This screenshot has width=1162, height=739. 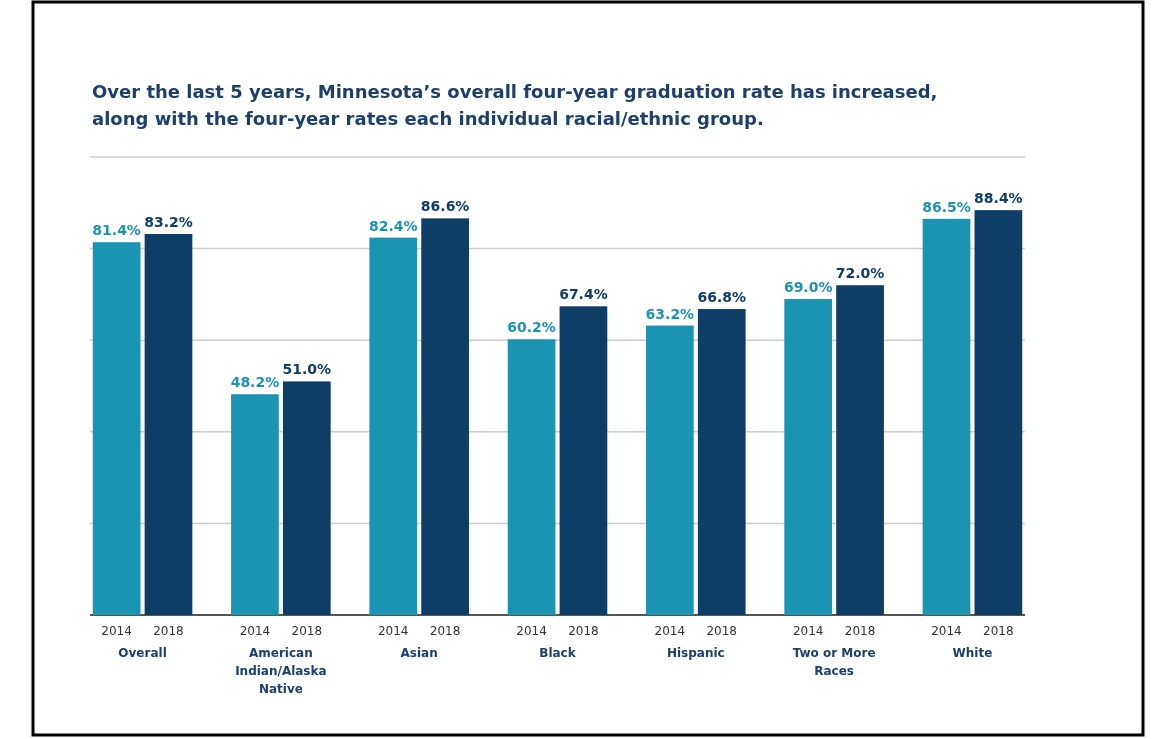 What do you see at coordinates (168, 221) in the screenshot?
I see `data-label: 83.2%` at bounding box center [168, 221].